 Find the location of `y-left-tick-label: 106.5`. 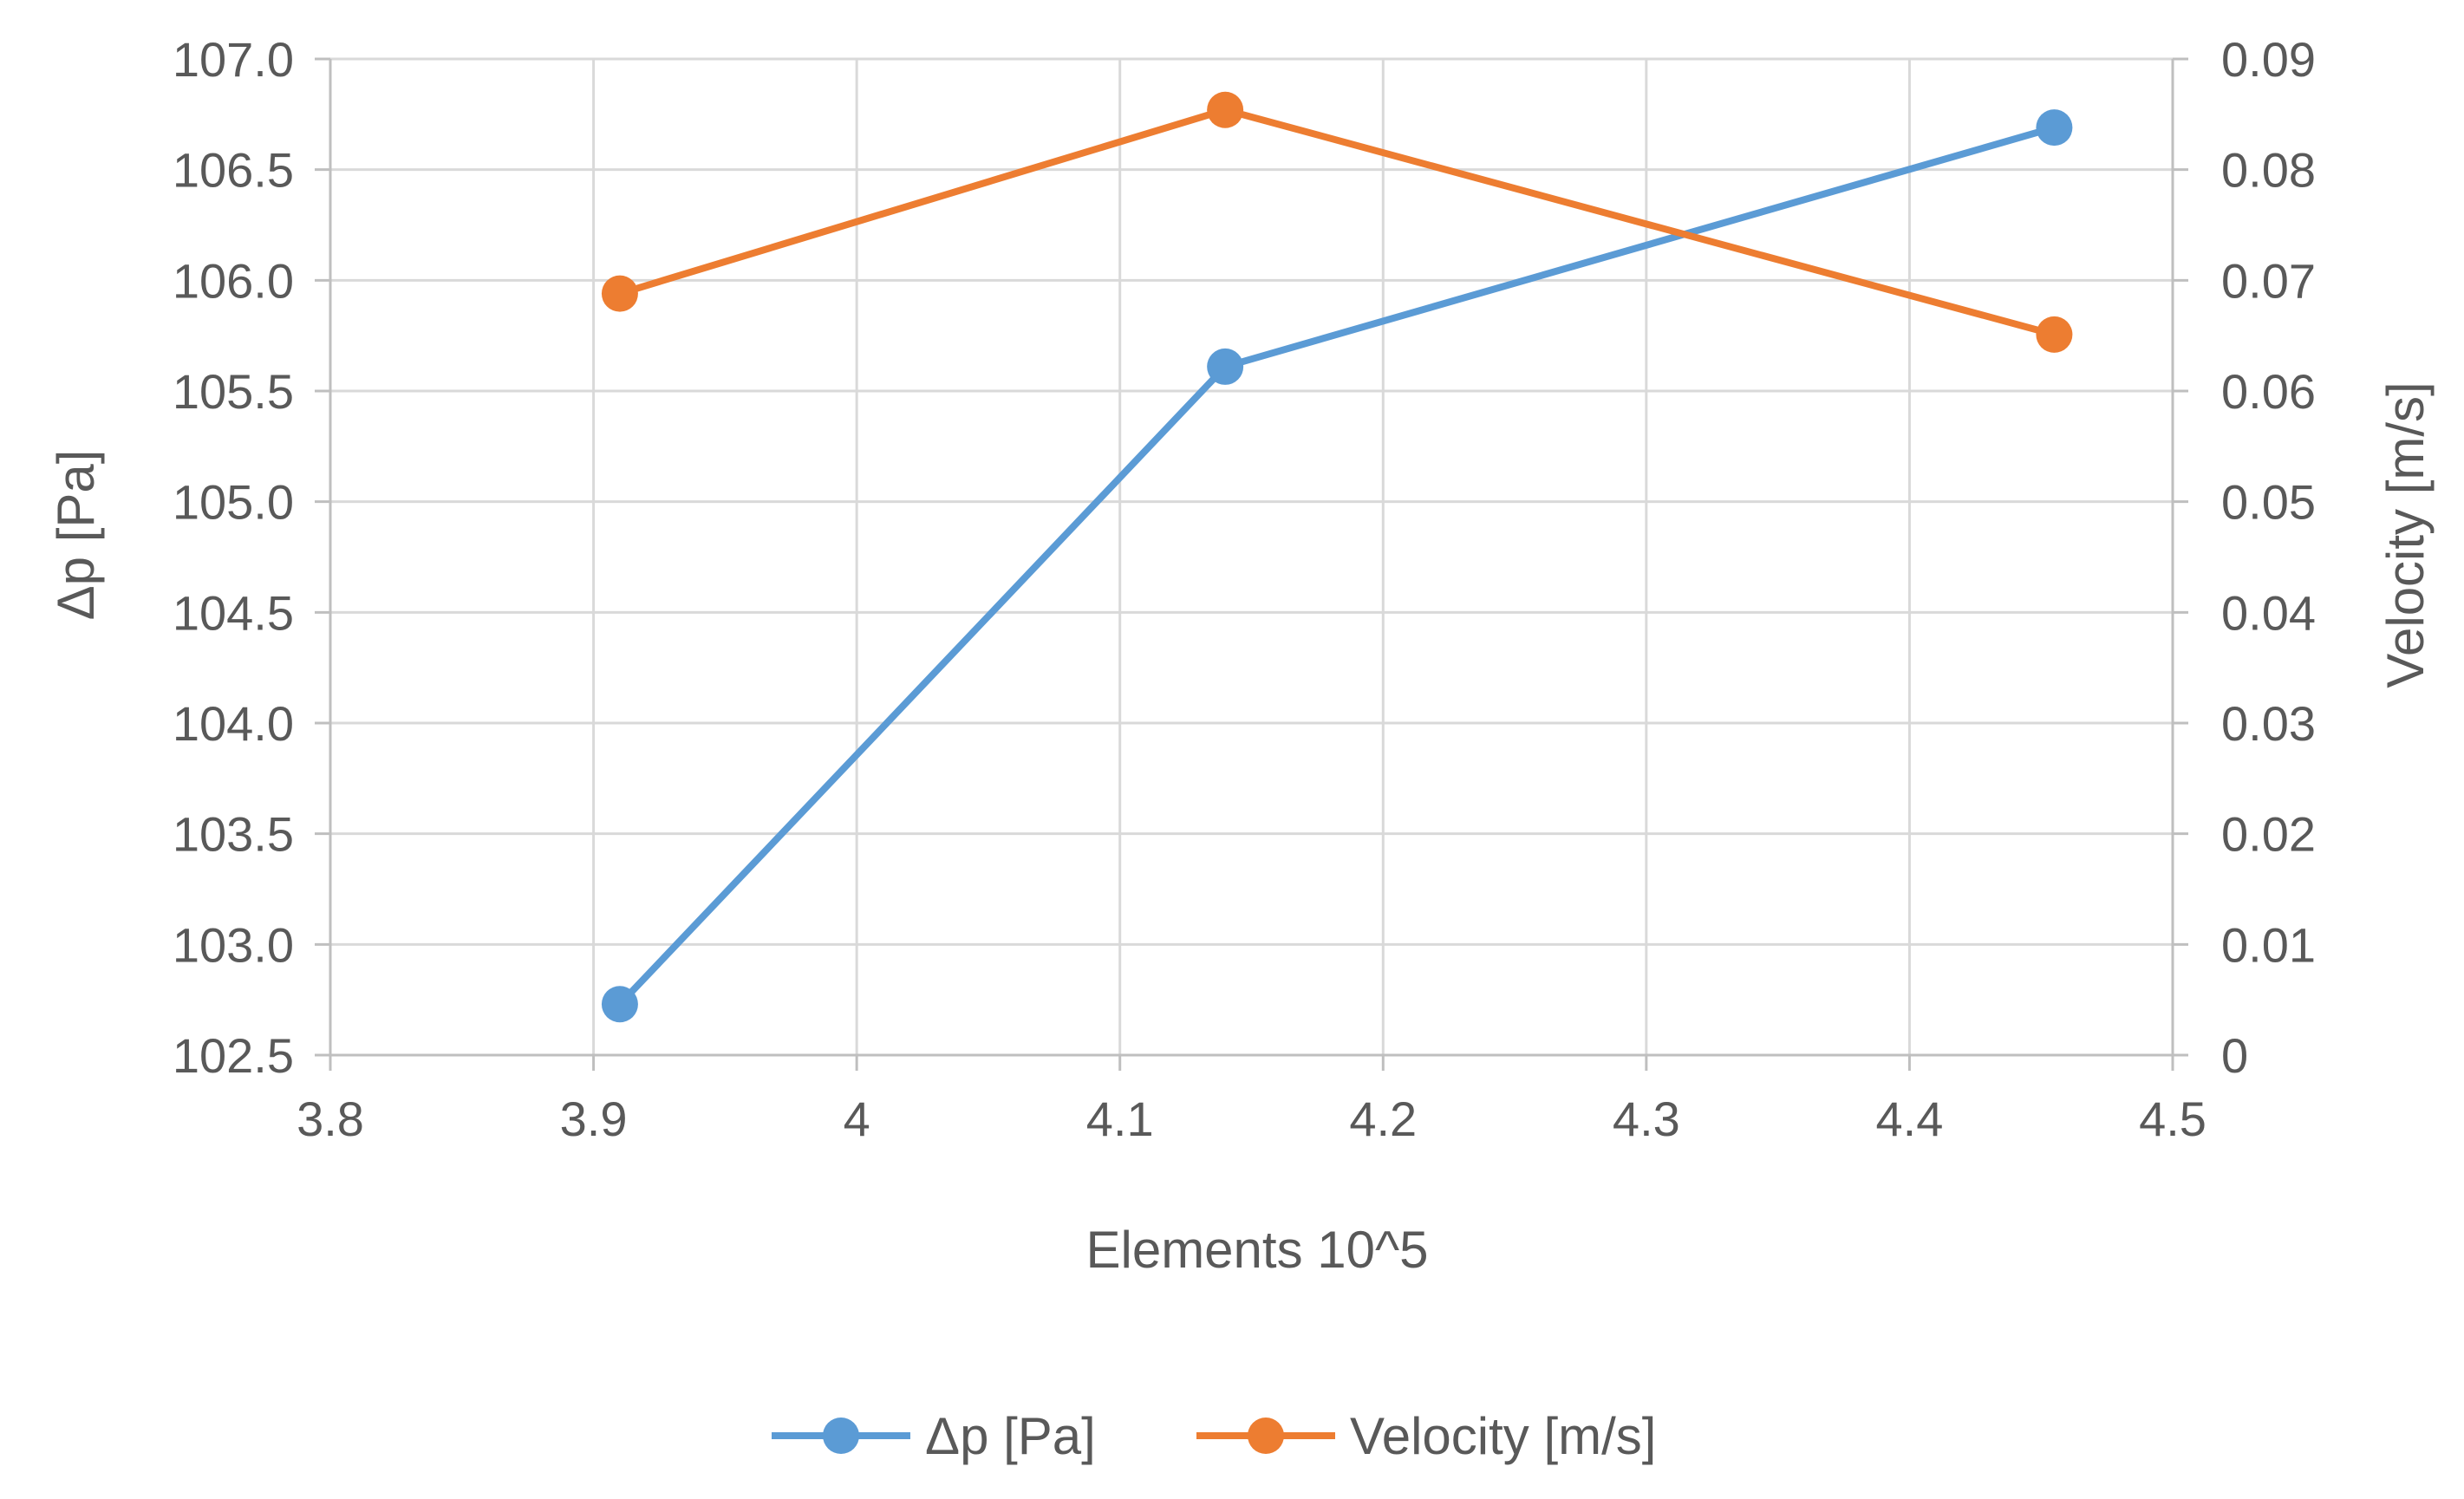

y-left-tick-label: 106.5 is located at coordinates (233, 170).